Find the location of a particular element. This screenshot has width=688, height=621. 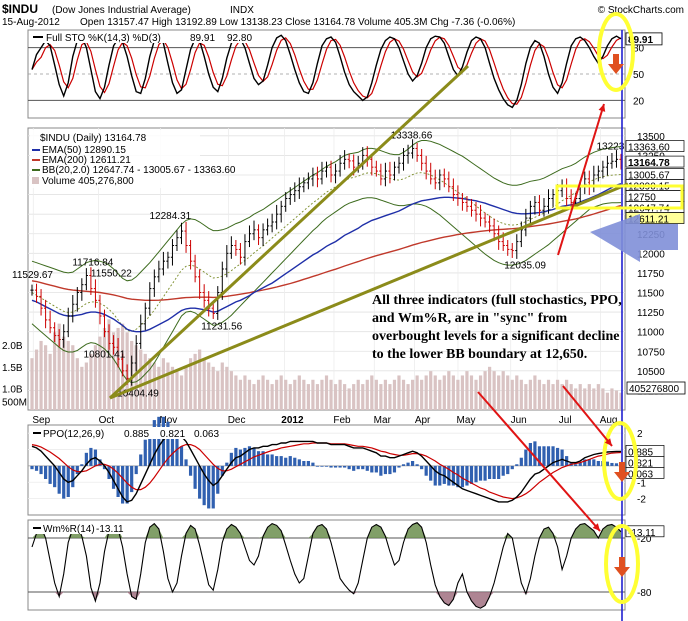

wmr-line is located at coordinates (326, 565).